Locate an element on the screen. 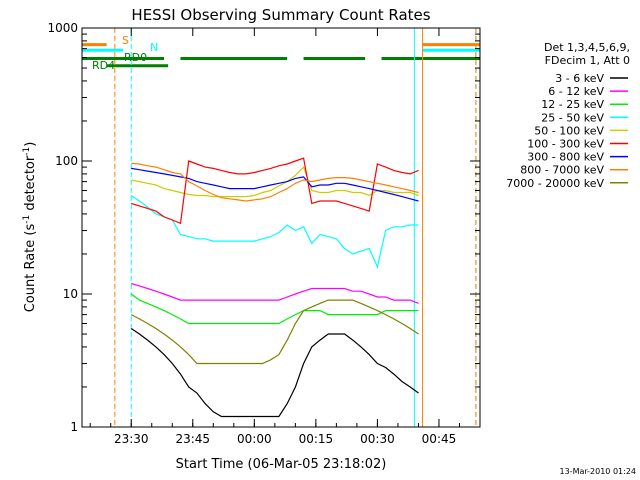  legend-label-6-12-kev: 6 - 12 keV is located at coordinates (576, 91).